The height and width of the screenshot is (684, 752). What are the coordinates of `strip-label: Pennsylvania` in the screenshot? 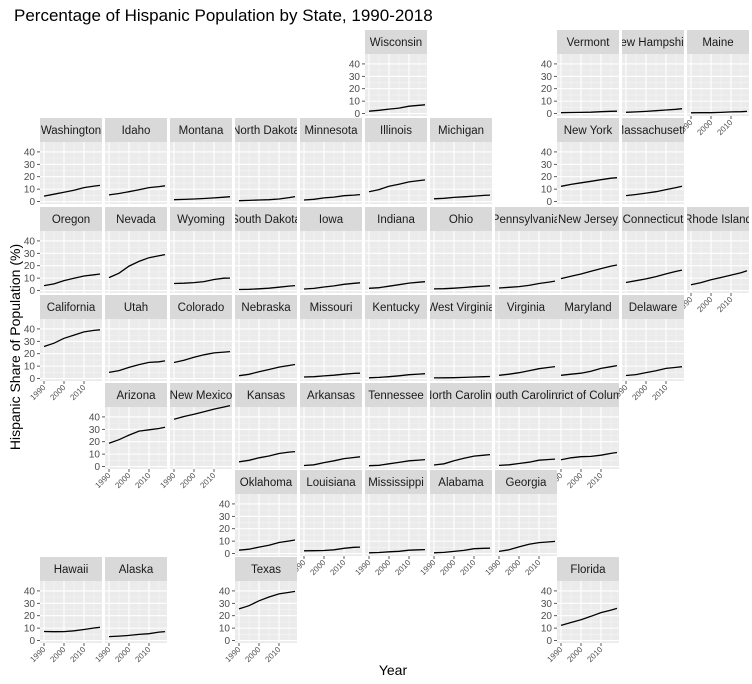 It's located at (526, 220).